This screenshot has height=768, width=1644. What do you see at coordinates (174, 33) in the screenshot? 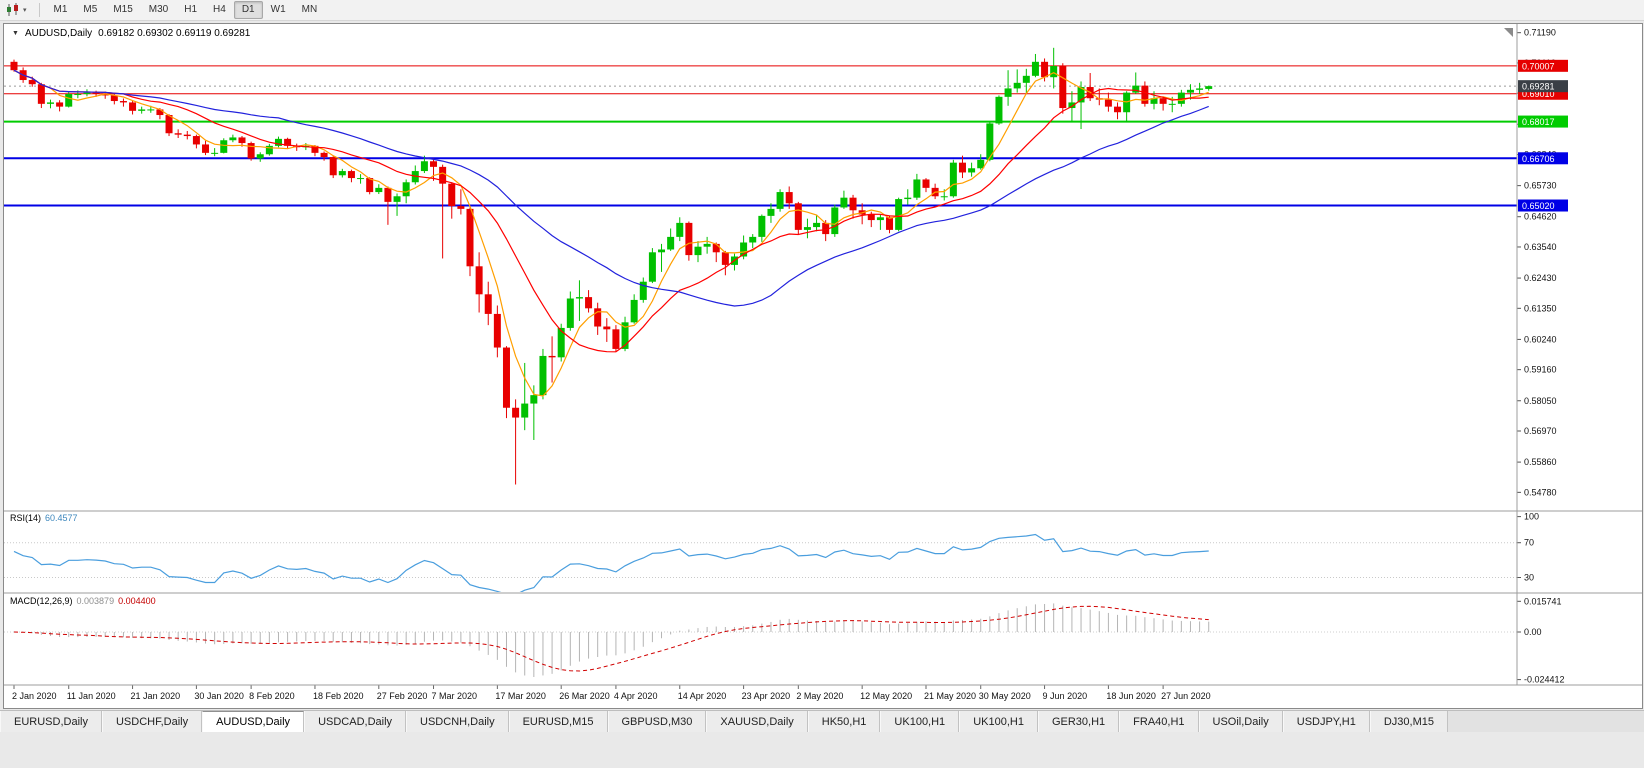
I see `chart-ohlc-values: 0.69182 0.69302 0.69119 0.69281` at bounding box center [174, 33].